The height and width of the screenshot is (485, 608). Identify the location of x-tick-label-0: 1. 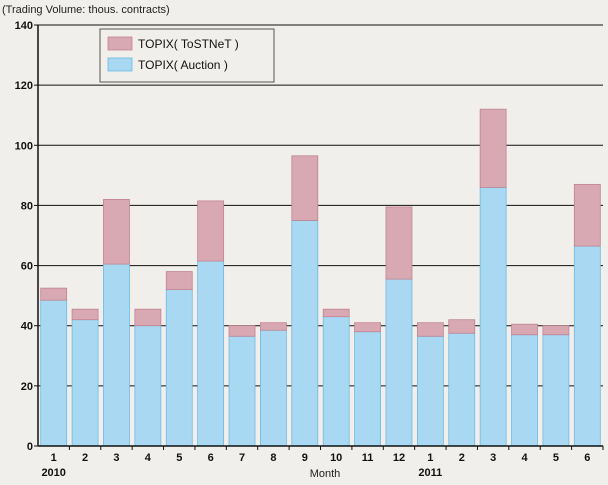
(54, 458).